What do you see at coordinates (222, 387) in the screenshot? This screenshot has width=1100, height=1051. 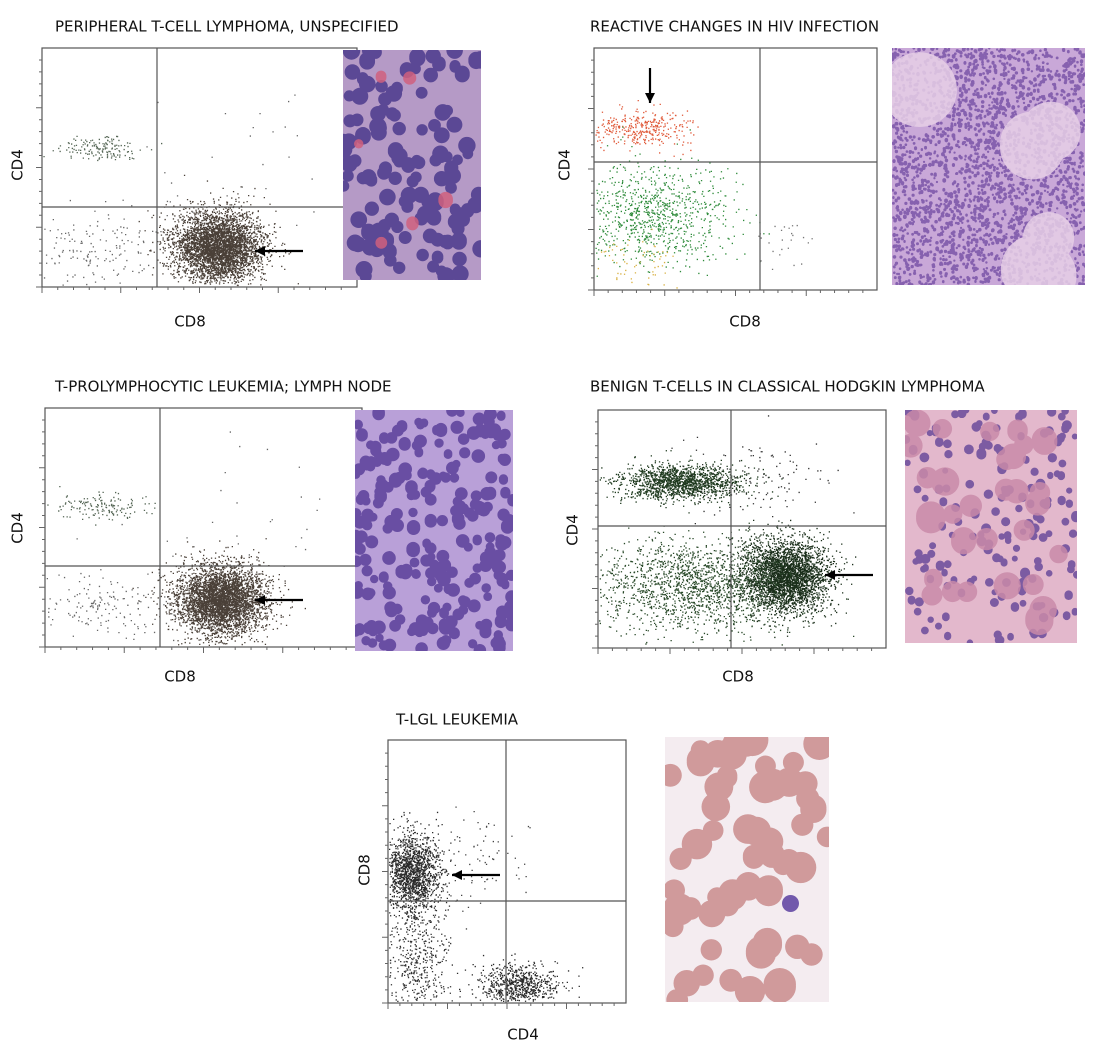 I see `panel-title: T-PROLYMPHOCYTIC LEUKEMIA; LYMPH NODE` at bounding box center [222, 387].